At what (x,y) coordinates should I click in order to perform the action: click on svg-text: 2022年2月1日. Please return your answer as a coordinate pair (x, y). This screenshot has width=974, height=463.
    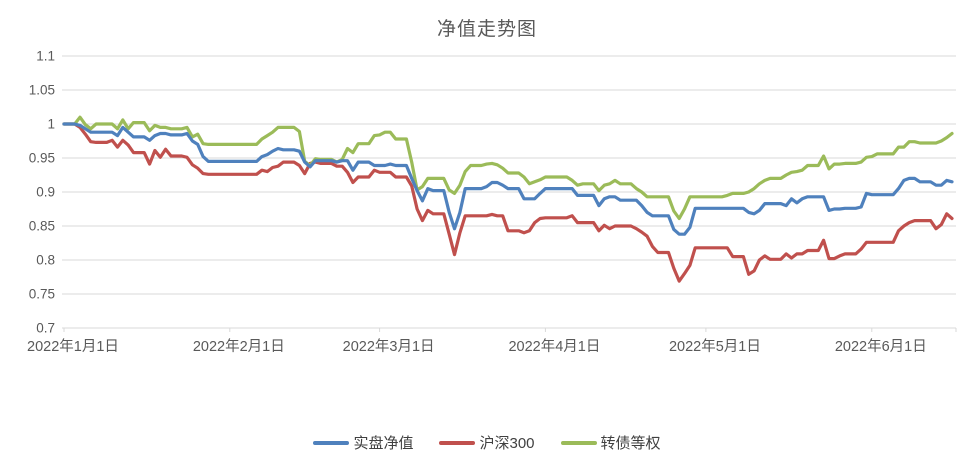
    Looking at the image, I should click on (239, 346).